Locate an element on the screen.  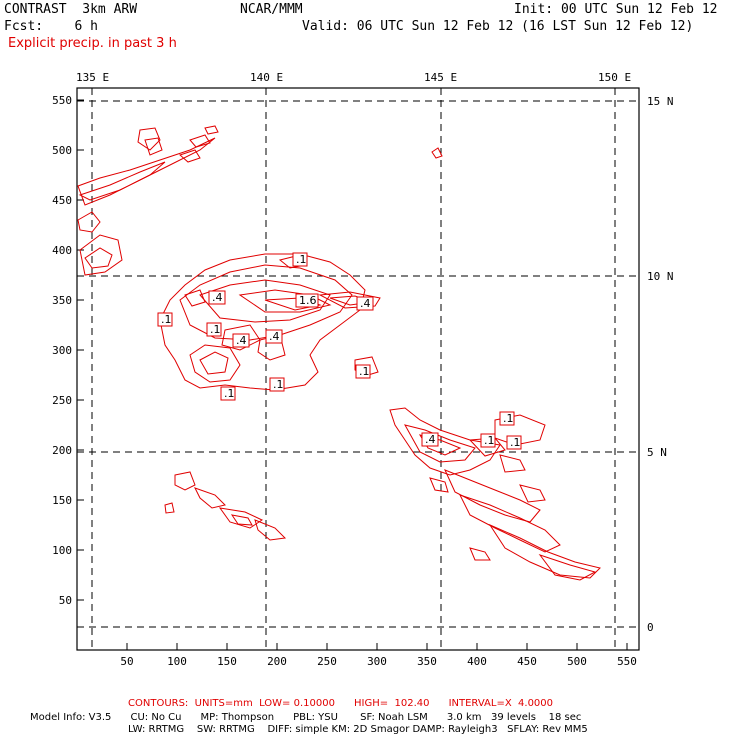
x-tick-label: 250 is located at coordinates (327, 661).